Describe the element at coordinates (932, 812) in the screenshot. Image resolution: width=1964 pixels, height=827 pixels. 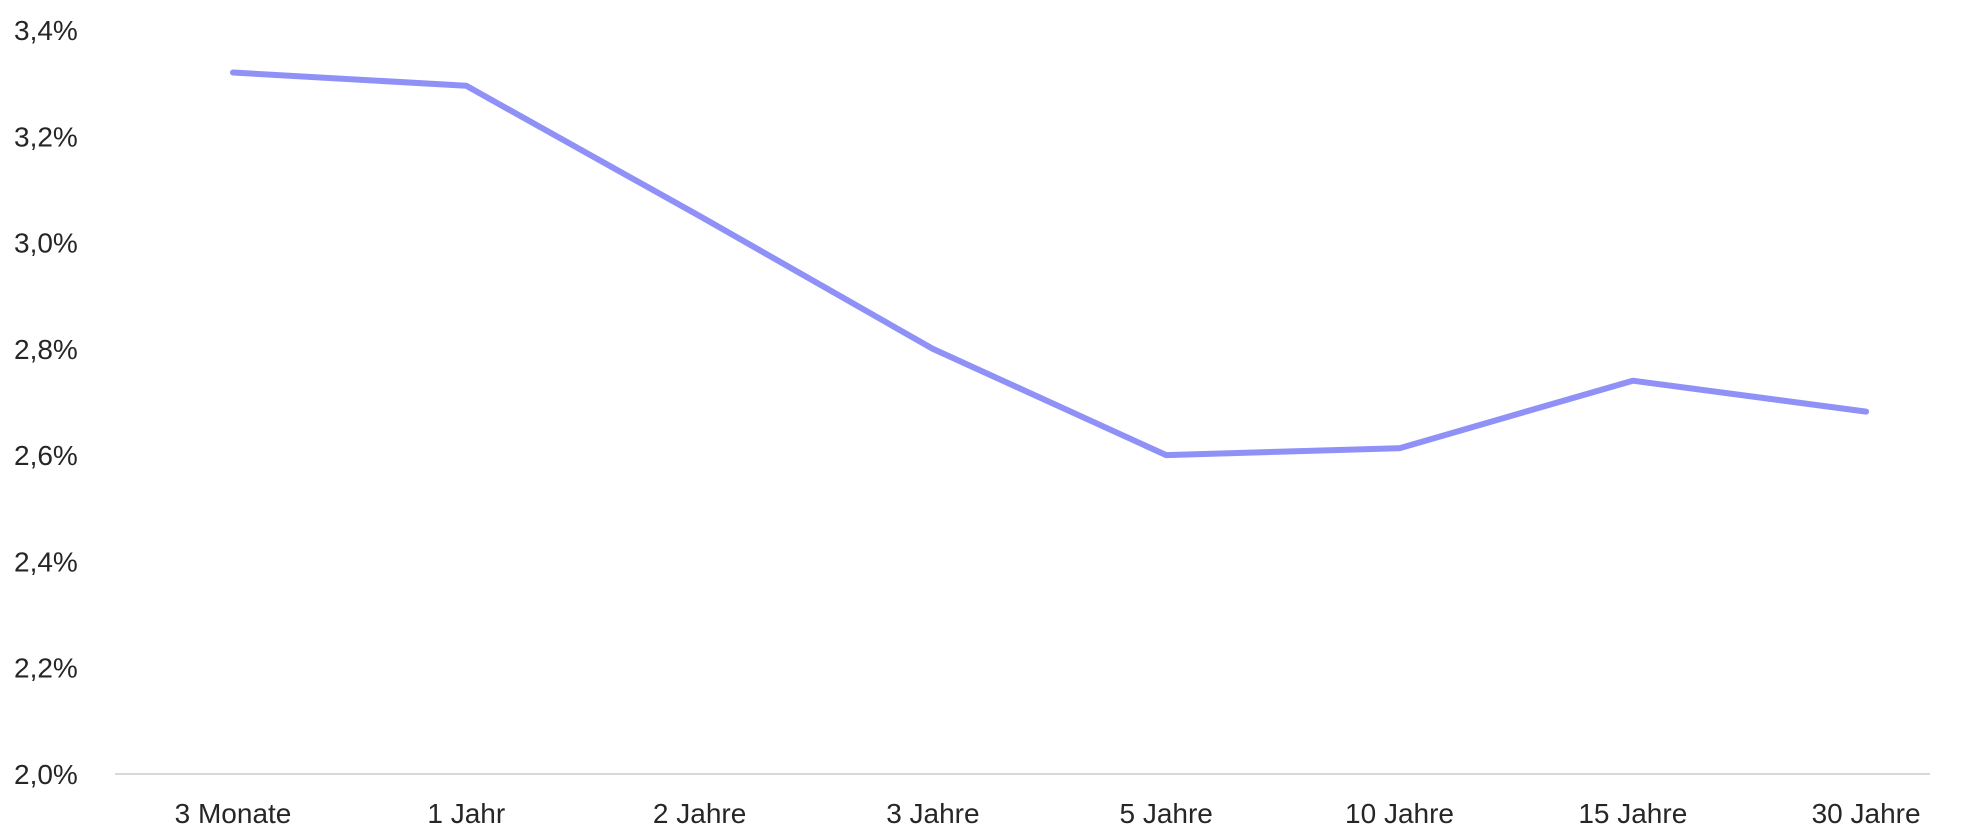
I see `x-tick-label: 3 Jahre` at that location.